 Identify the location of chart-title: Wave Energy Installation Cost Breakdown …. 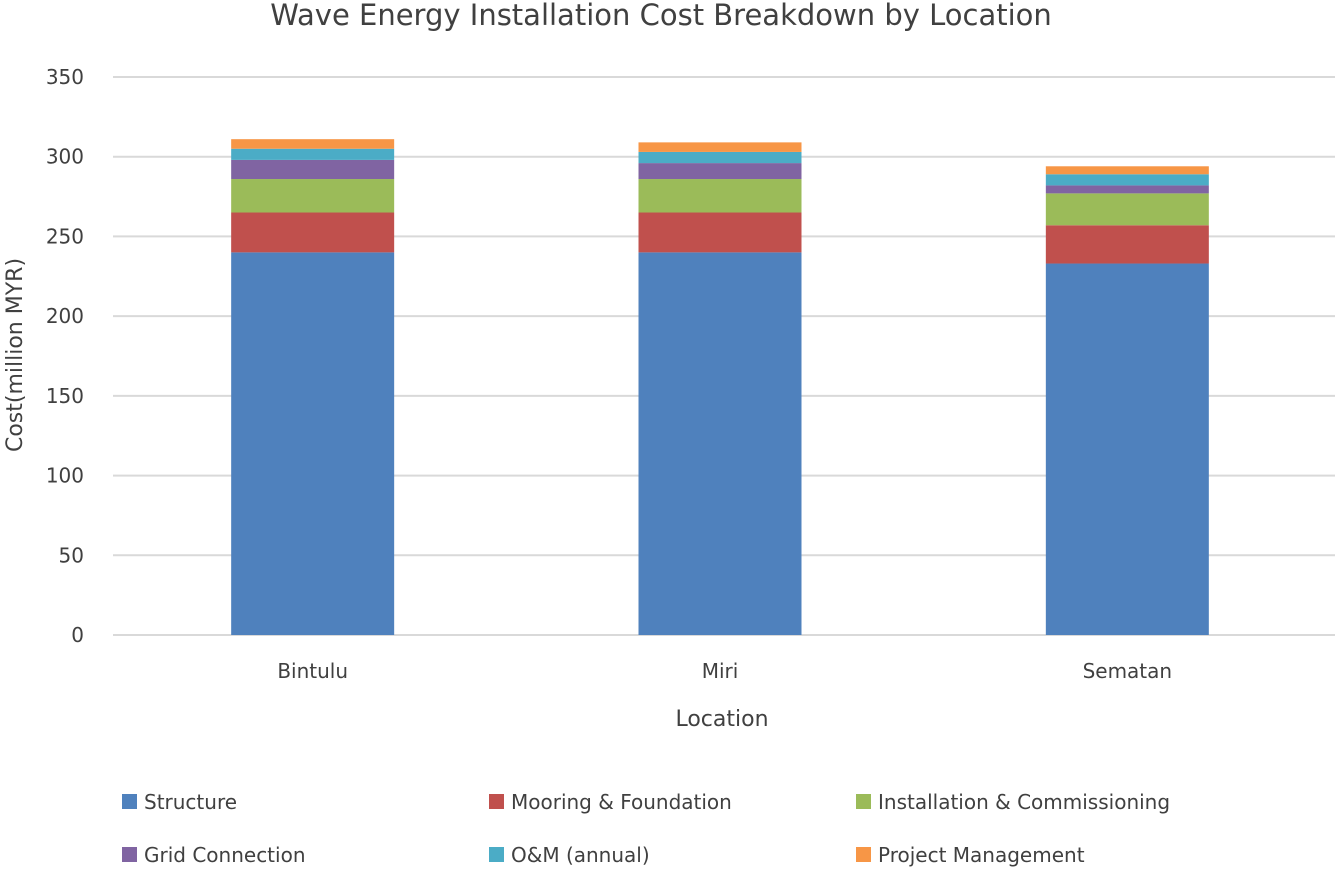
(661, 16).